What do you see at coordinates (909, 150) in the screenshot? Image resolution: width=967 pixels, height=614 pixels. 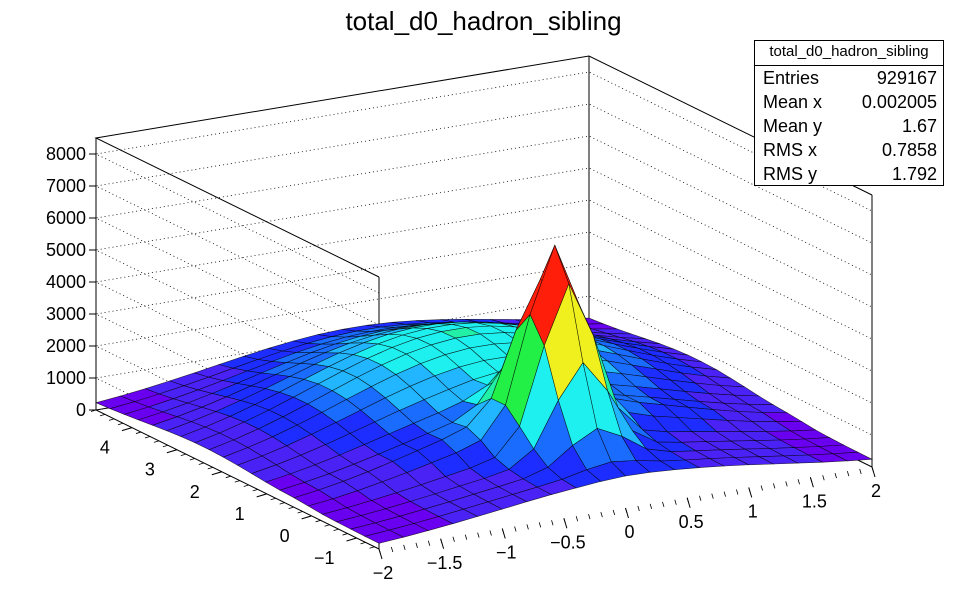 I see `stats-value: 0.7858` at bounding box center [909, 150].